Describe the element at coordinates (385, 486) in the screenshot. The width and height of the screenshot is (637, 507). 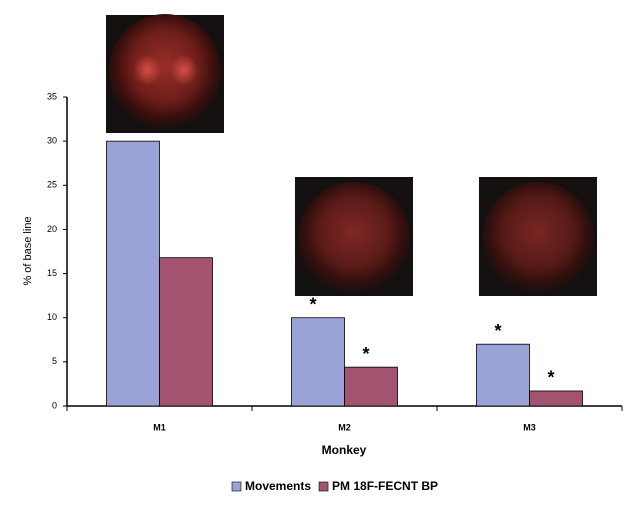
I see `legend-label: PM 18F-FECNT BP` at that location.